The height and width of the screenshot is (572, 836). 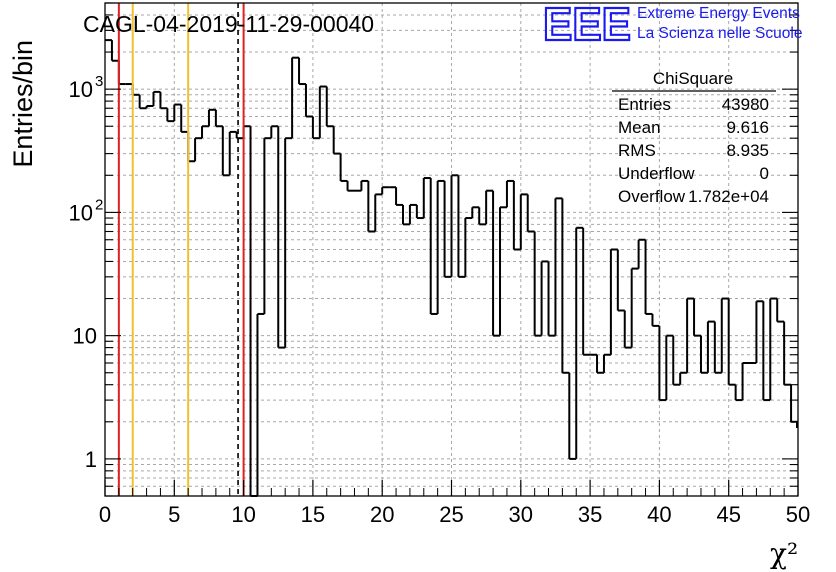 I want to click on stats-underflow-label: Underflow, so click(x=656, y=173).